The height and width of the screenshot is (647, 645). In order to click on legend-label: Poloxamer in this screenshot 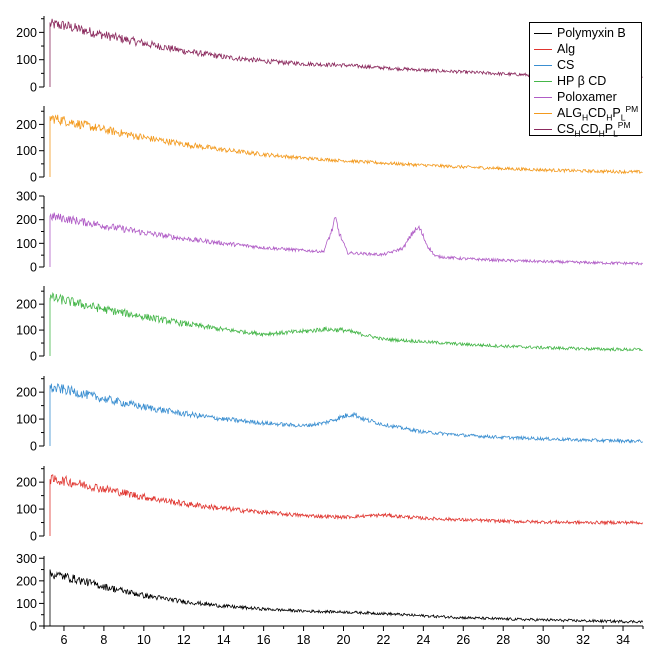, I will do `click(587, 97)`.